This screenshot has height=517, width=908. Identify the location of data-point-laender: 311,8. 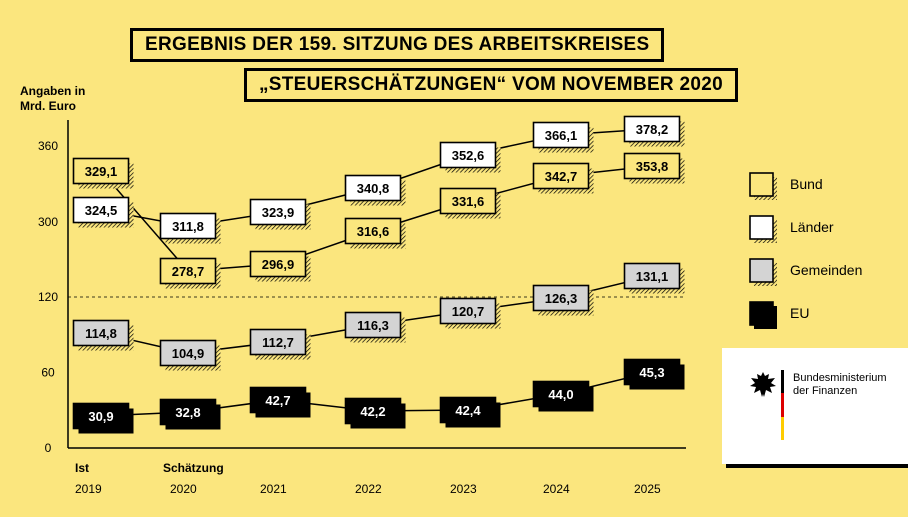
(190, 228).